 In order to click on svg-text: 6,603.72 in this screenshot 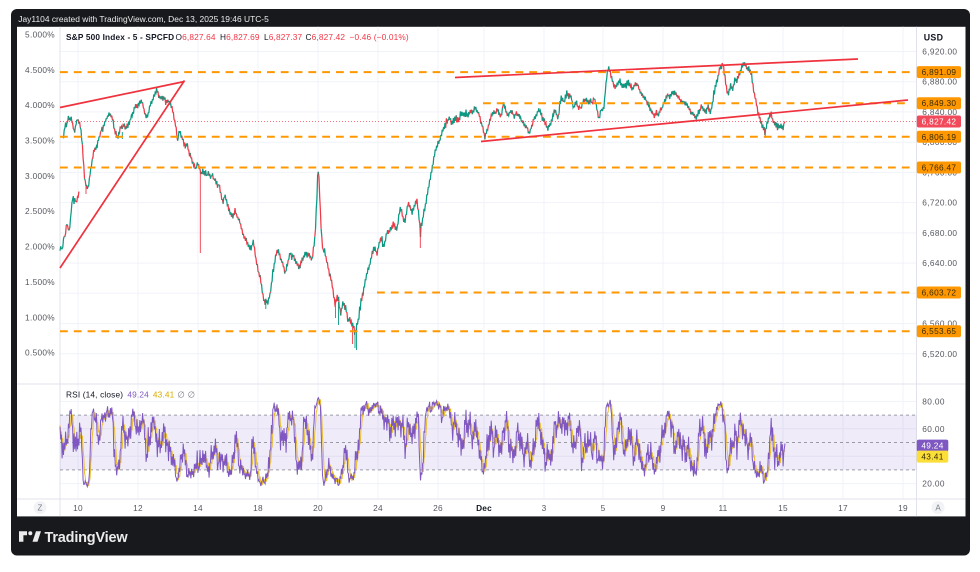, I will do `click(939, 293)`.